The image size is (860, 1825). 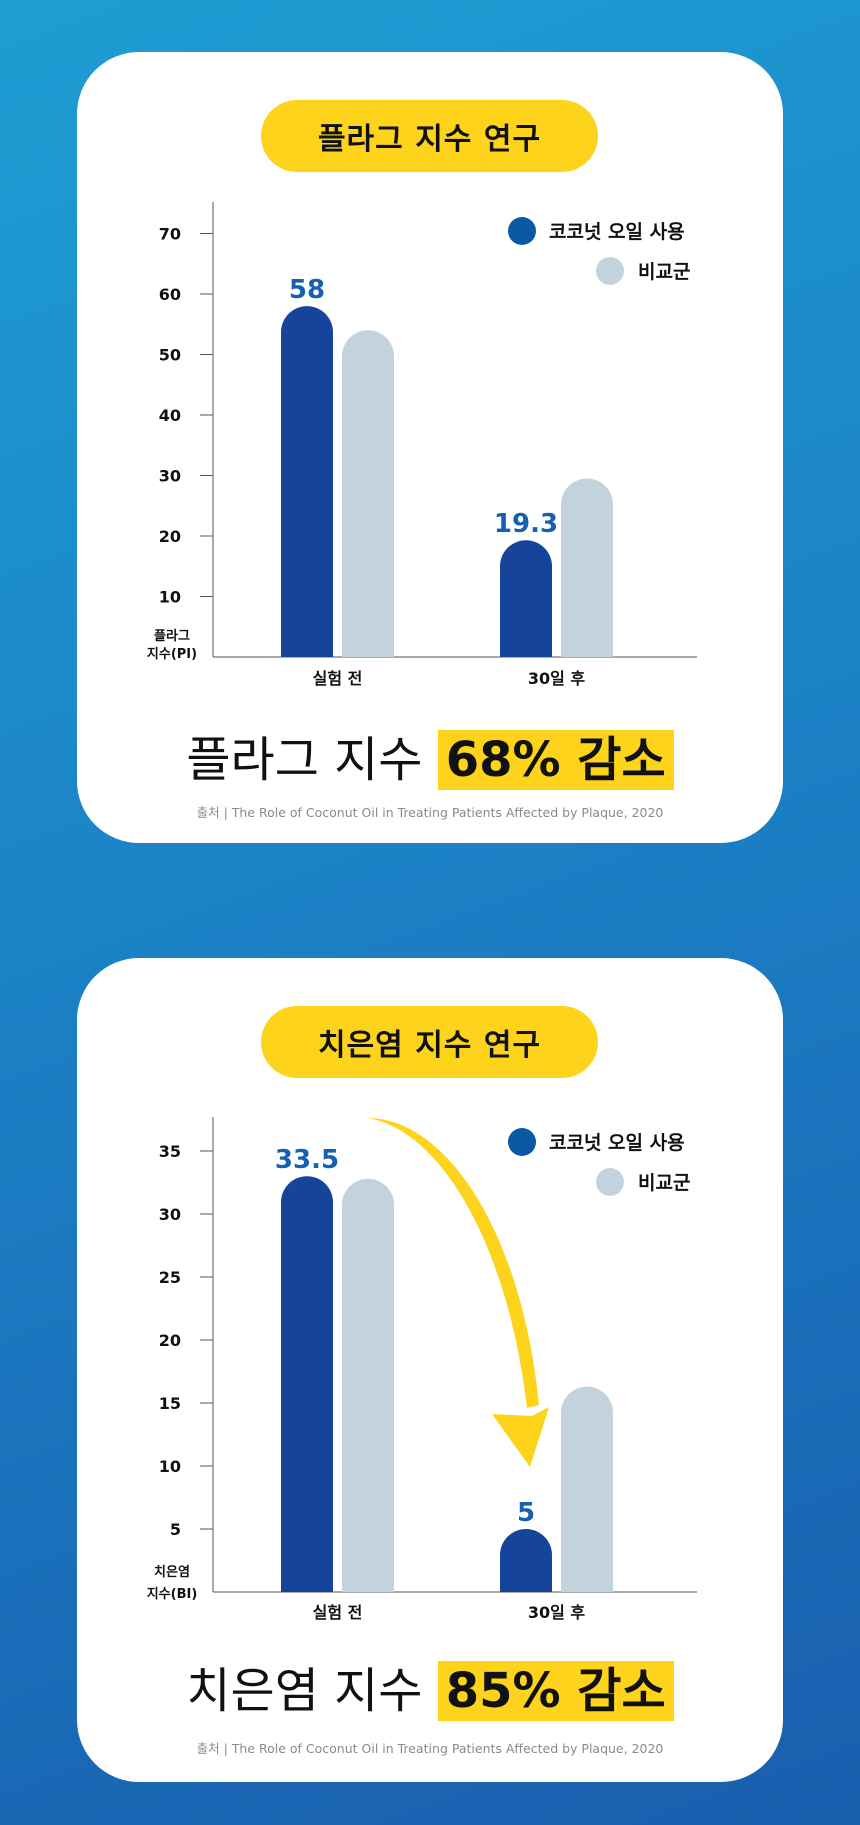 I want to click on headline-text: 치은염 지수, so click(x=304, y=1691).